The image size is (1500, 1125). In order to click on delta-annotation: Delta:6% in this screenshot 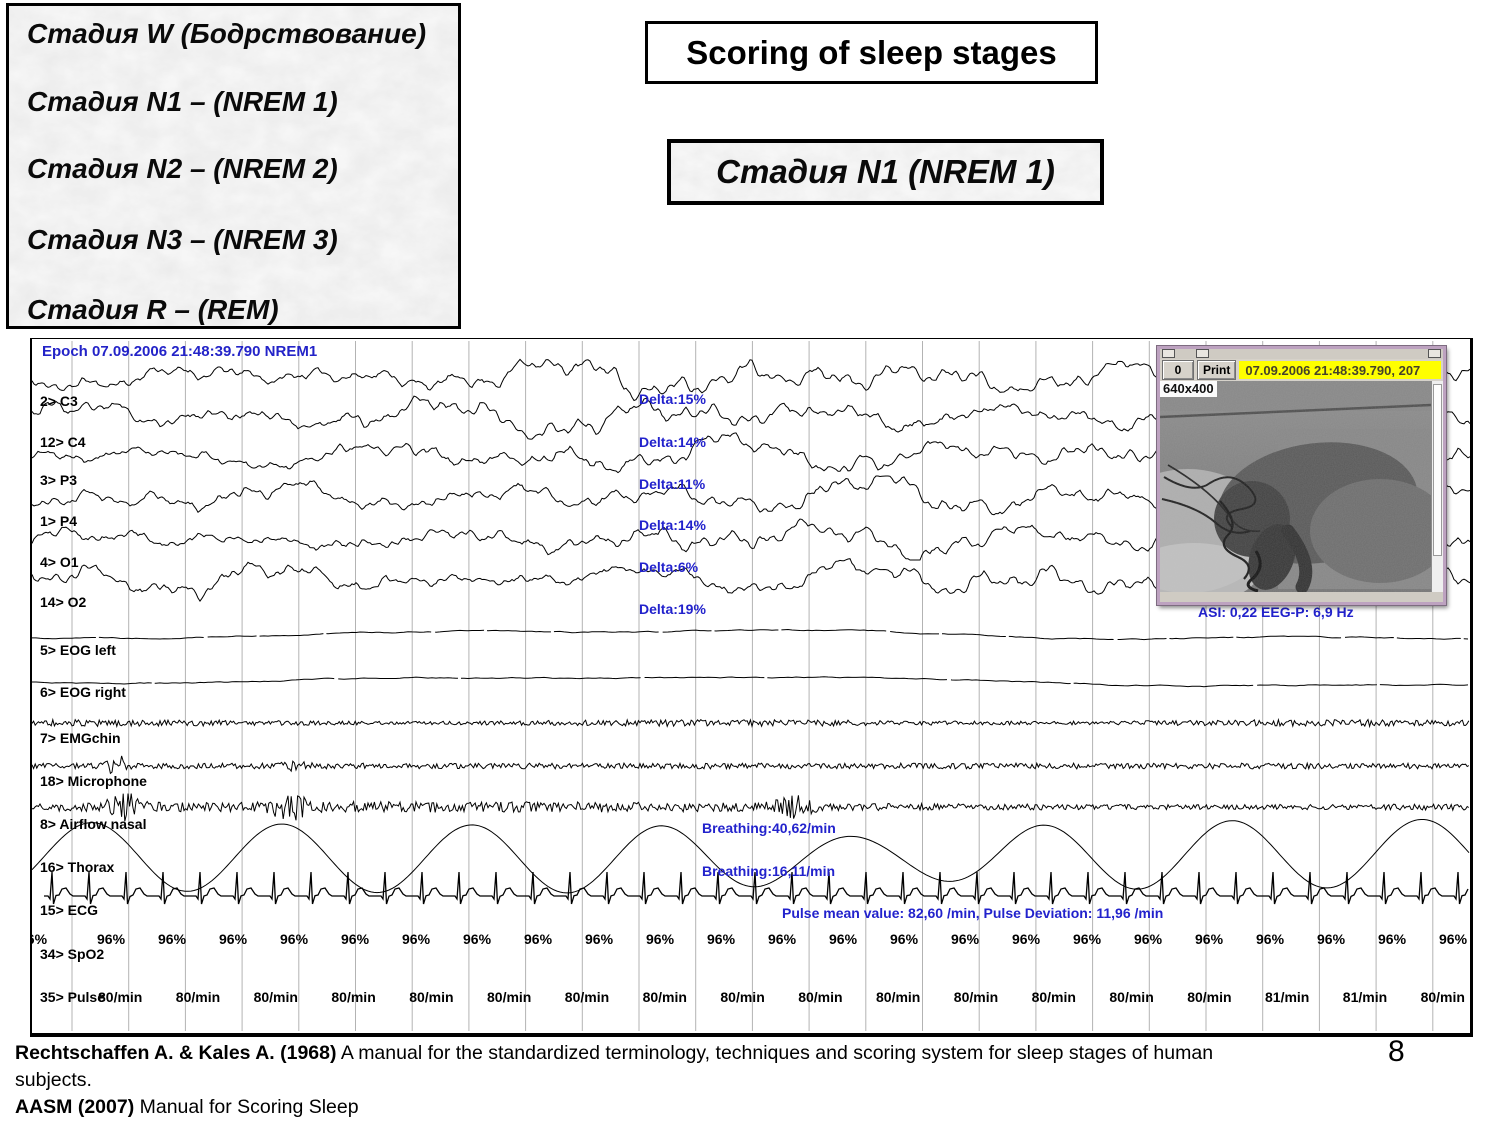, I will do `click(669, 567)`.